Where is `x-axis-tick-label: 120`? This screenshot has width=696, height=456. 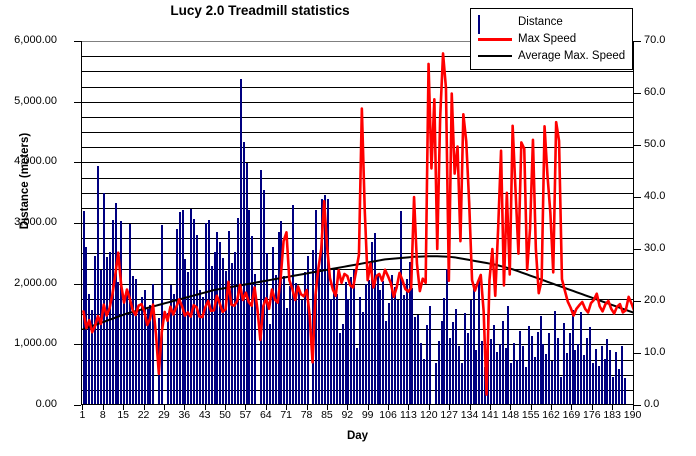 x-axis-tick-label: 120 is located at coordinates (429, 415).